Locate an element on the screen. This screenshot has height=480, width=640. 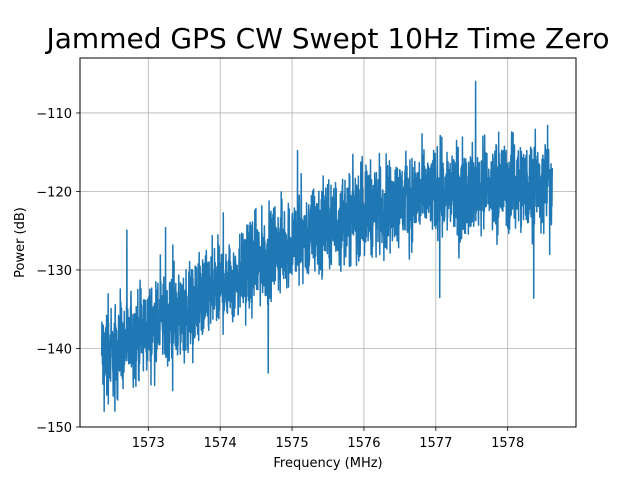
y-axis-label: Power (dB) is located at coordinates (20, 242).